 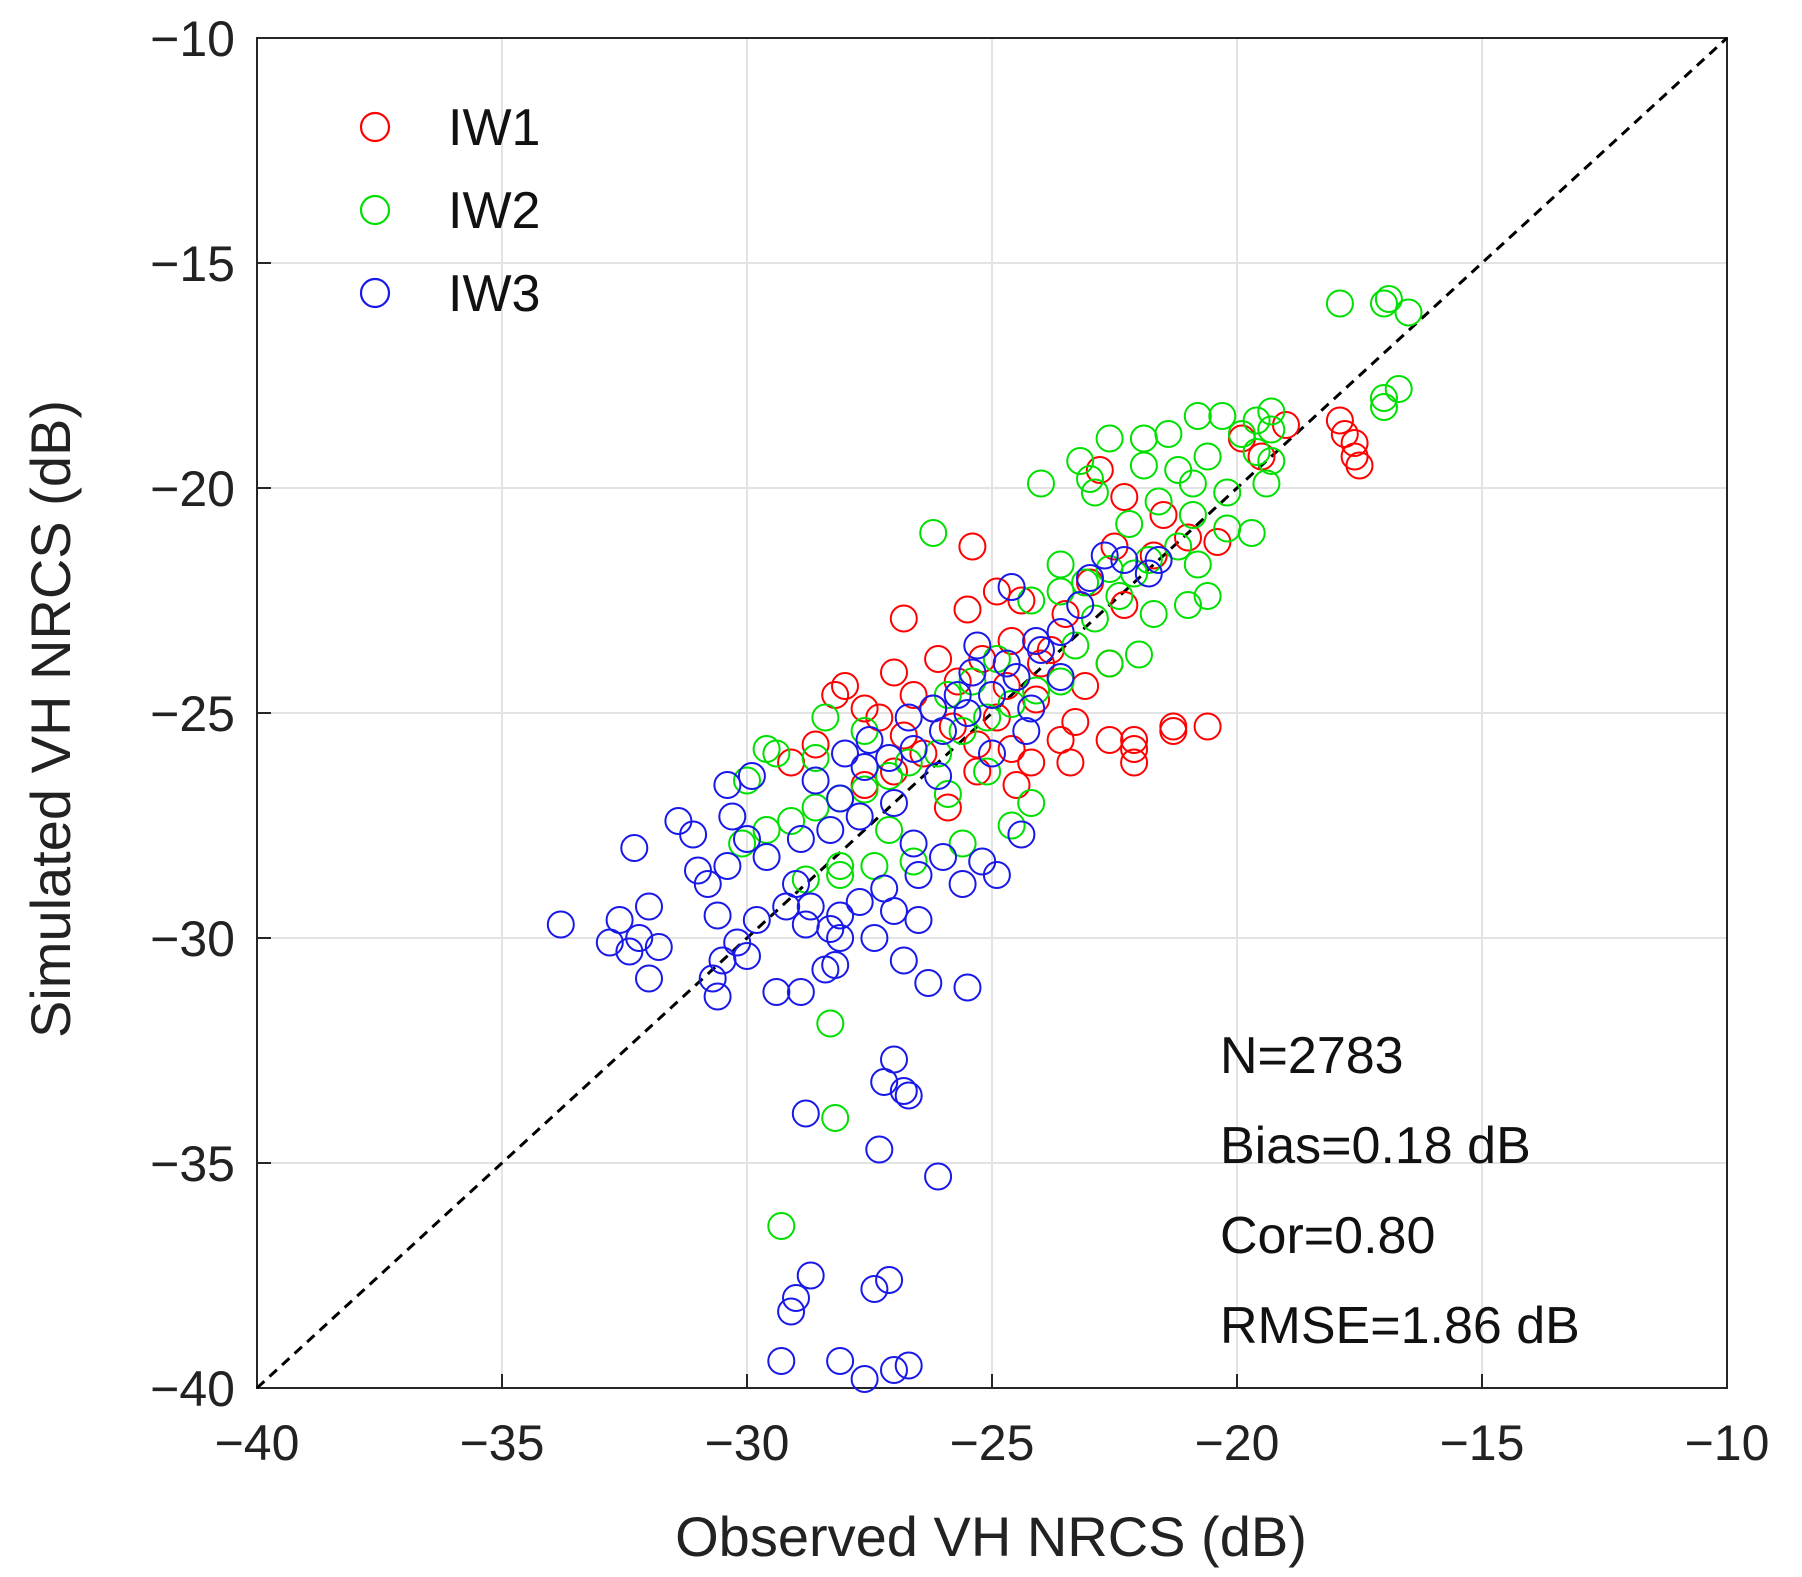 I want to click on y-tick-label: −15, so click(x=192, y=264).